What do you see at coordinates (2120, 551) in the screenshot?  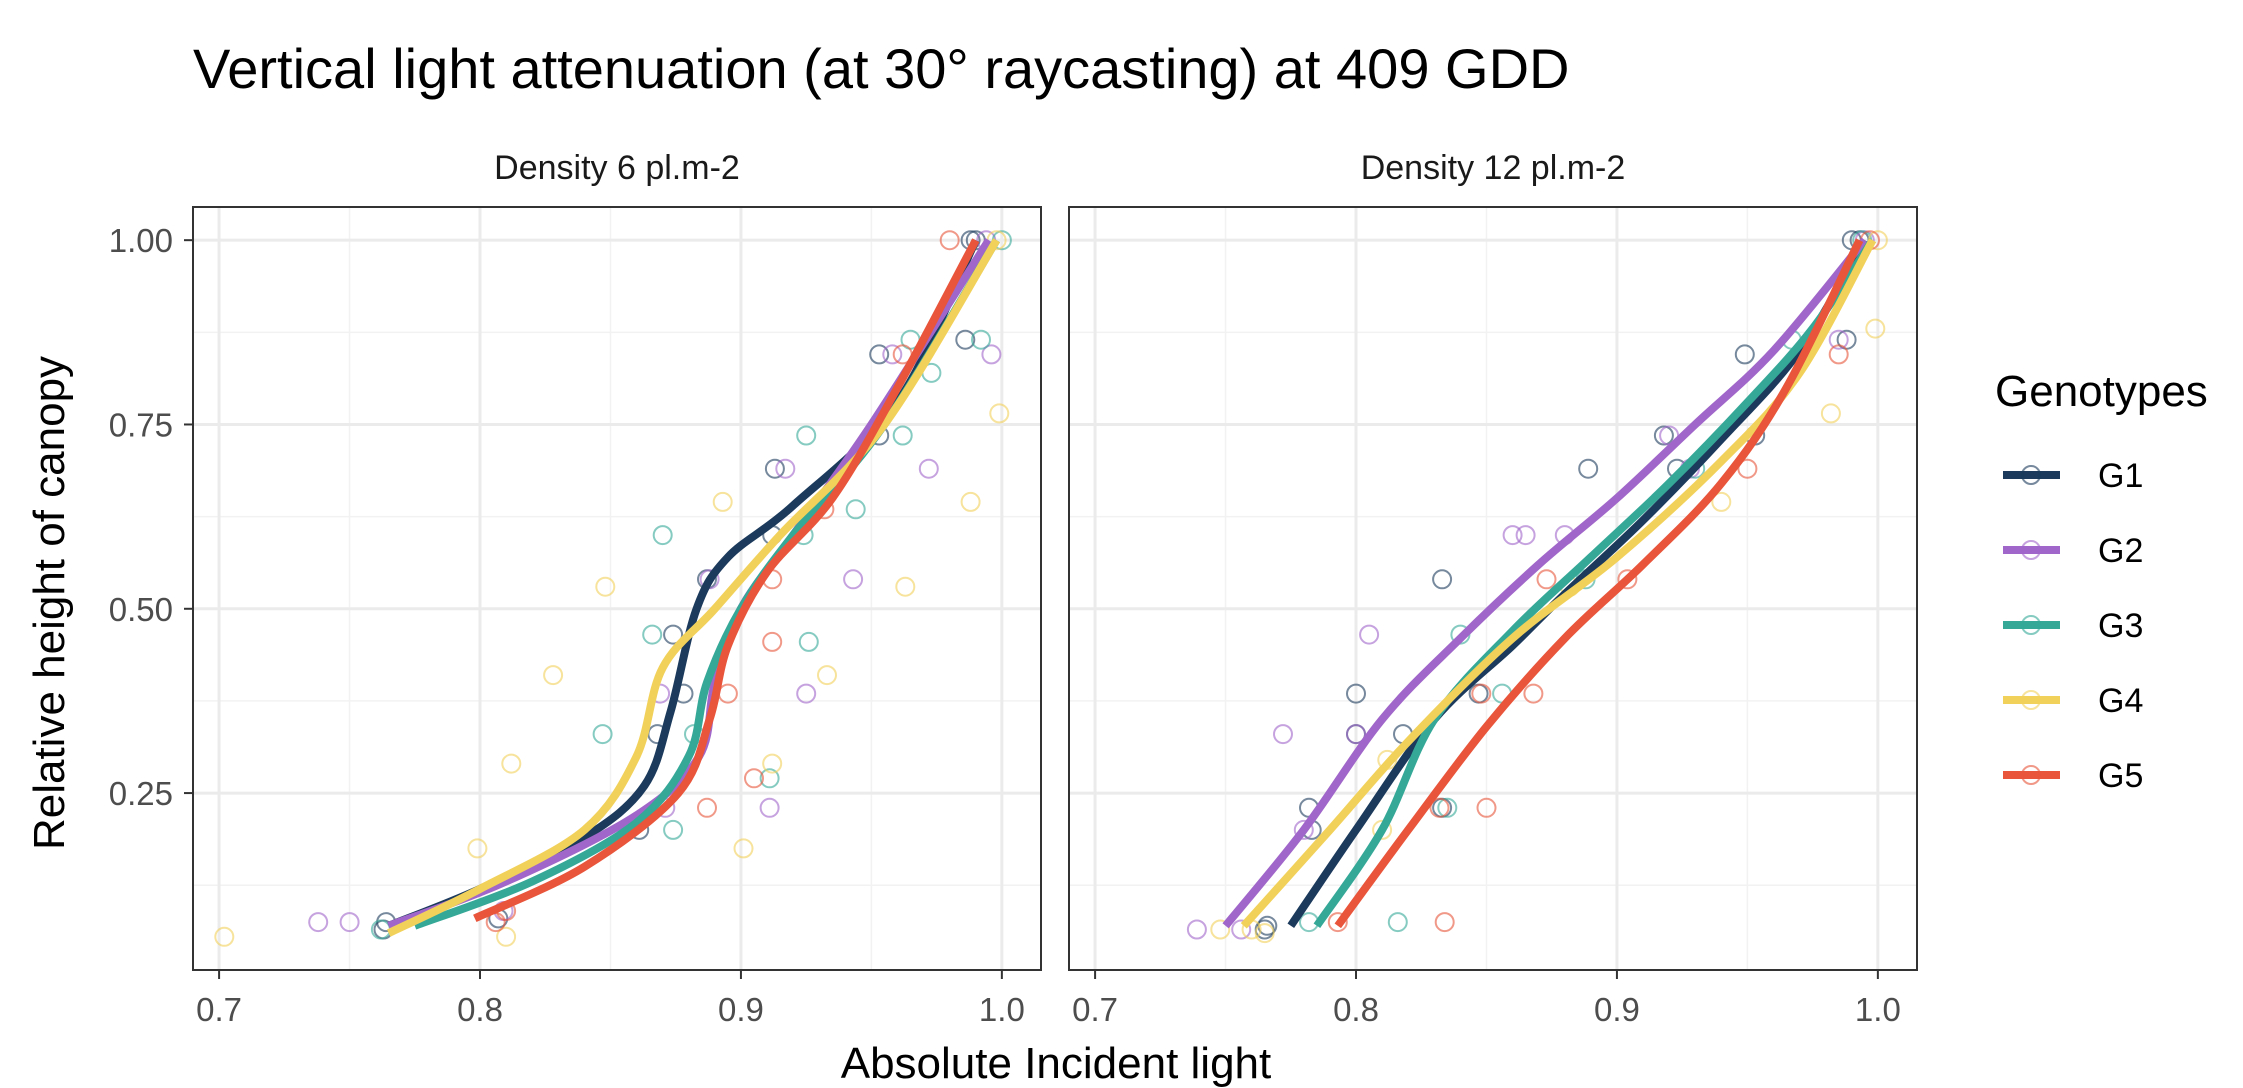 I see `legend-label: G2` at bounding box center [2120, 551].